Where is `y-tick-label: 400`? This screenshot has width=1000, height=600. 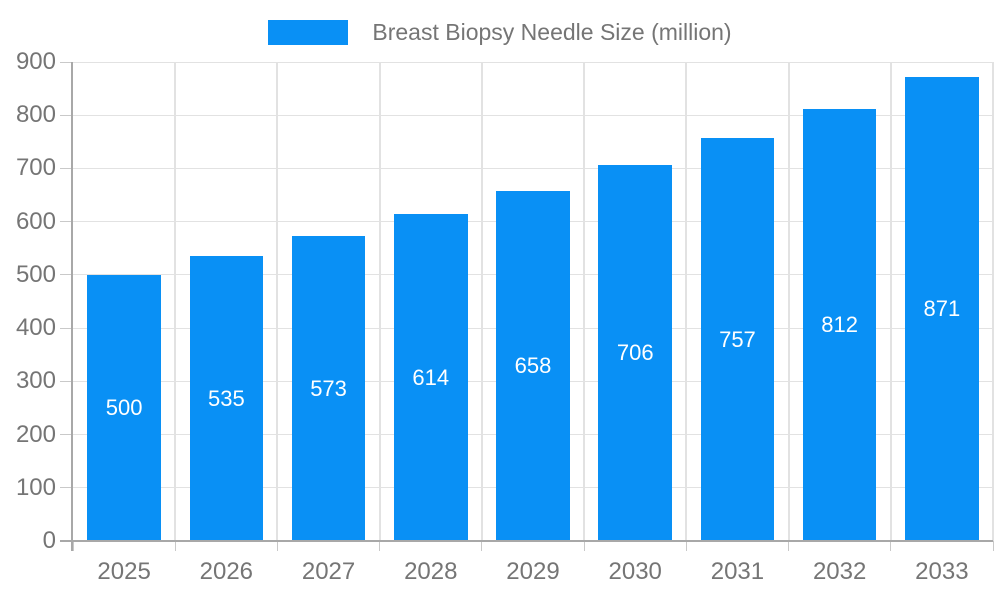 y-tick-label: 400 is located at coordinates (35, 328).